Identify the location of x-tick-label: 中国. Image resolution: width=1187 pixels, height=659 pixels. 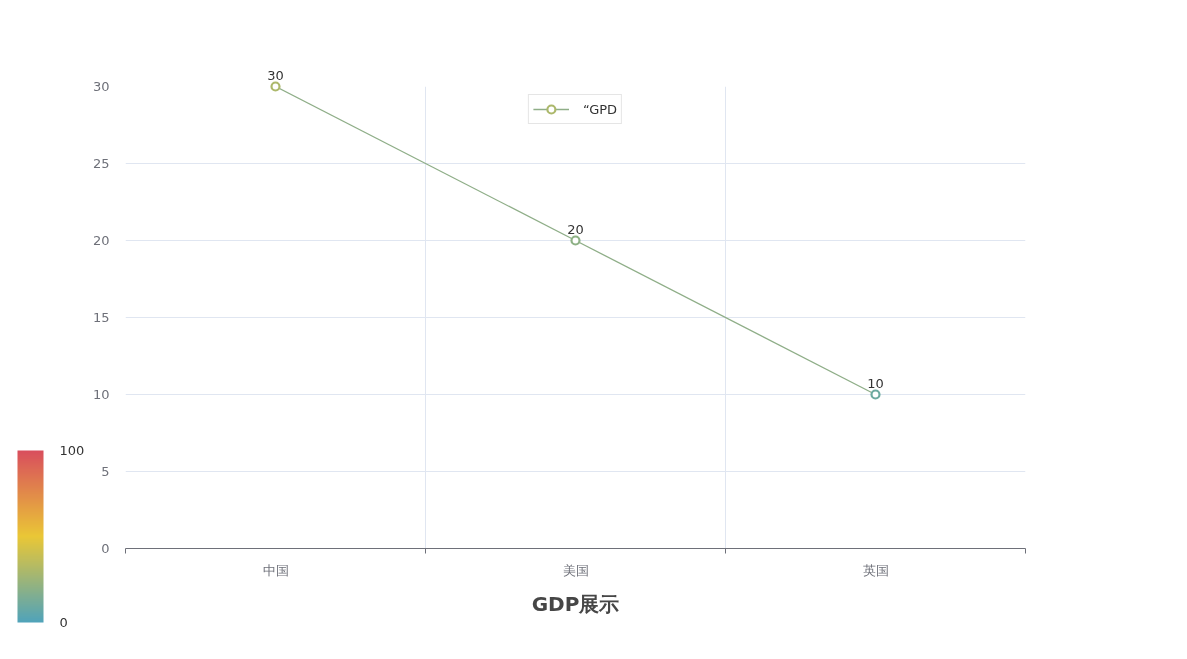
(275, 570).